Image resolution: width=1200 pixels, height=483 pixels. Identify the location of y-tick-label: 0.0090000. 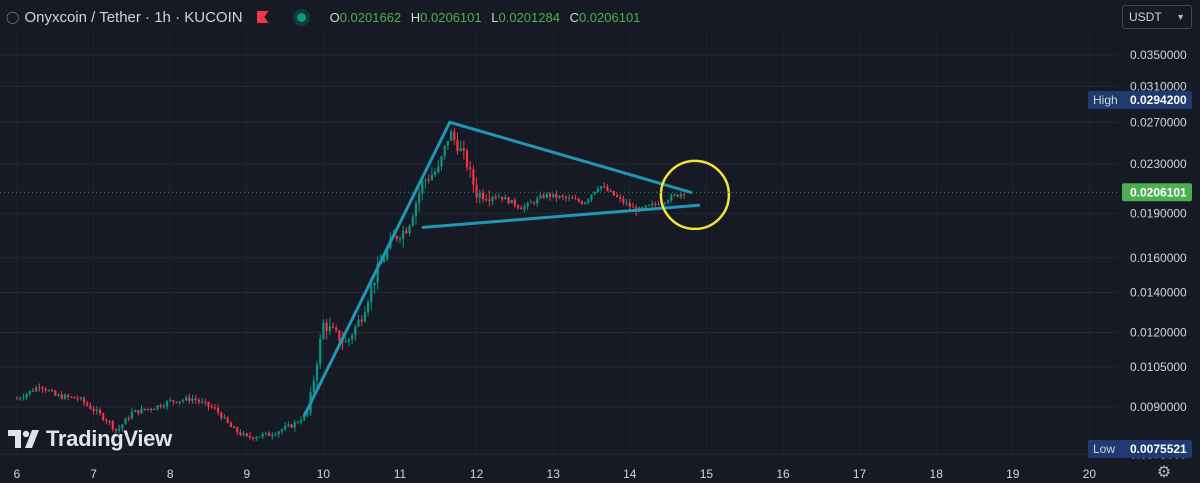
(1158, 407).